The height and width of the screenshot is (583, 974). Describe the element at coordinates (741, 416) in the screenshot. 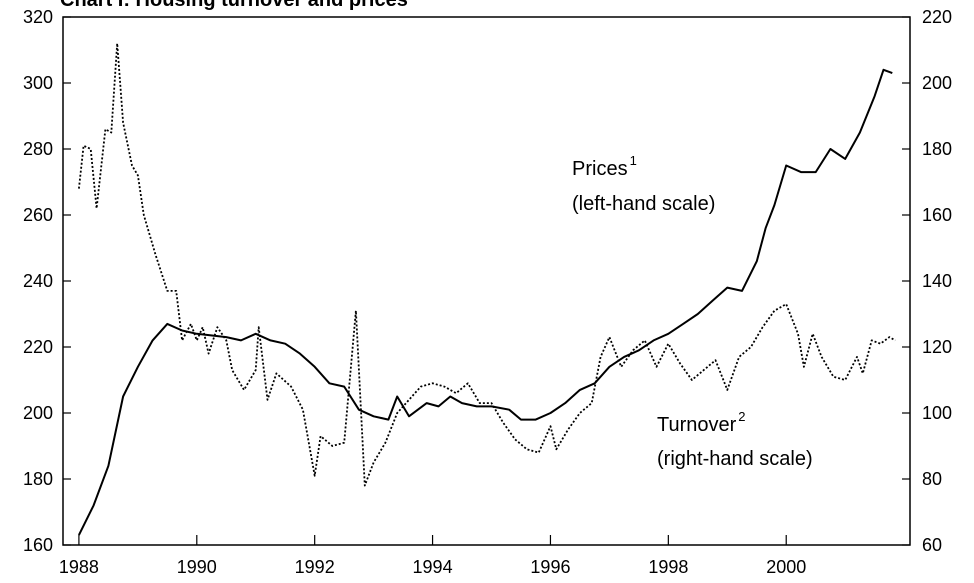

I see `annotation-superscript: 2` at that location.